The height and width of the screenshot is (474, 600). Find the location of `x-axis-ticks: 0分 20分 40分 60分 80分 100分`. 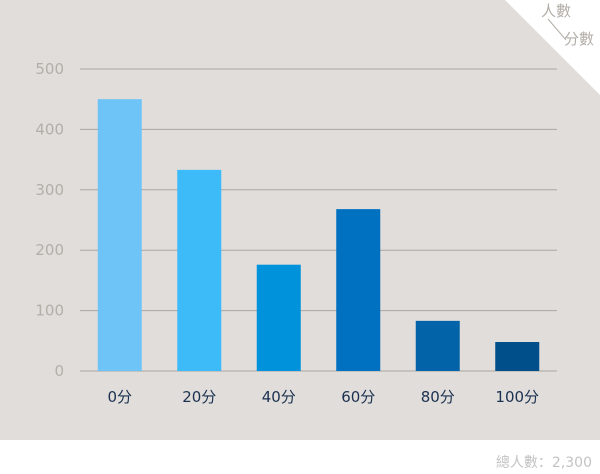

x-axis-ticks: 0分 20分 40分 60分 80分 100分 is located at coordinates (323, 397).